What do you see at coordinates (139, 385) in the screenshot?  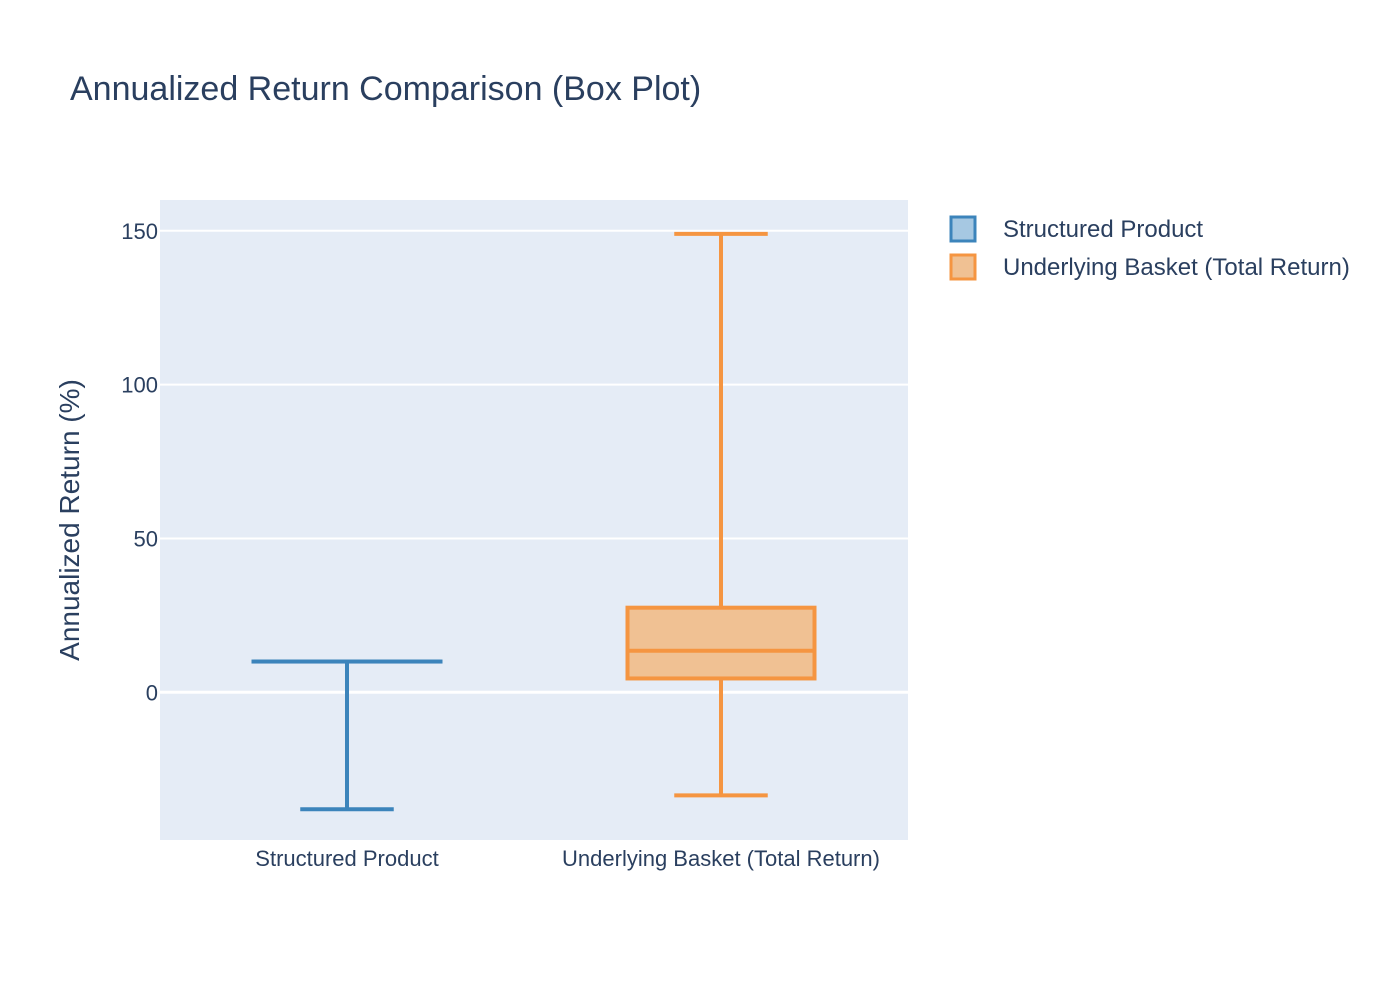 I see `y-tick-label: 100` at bounding box center [139, 385].